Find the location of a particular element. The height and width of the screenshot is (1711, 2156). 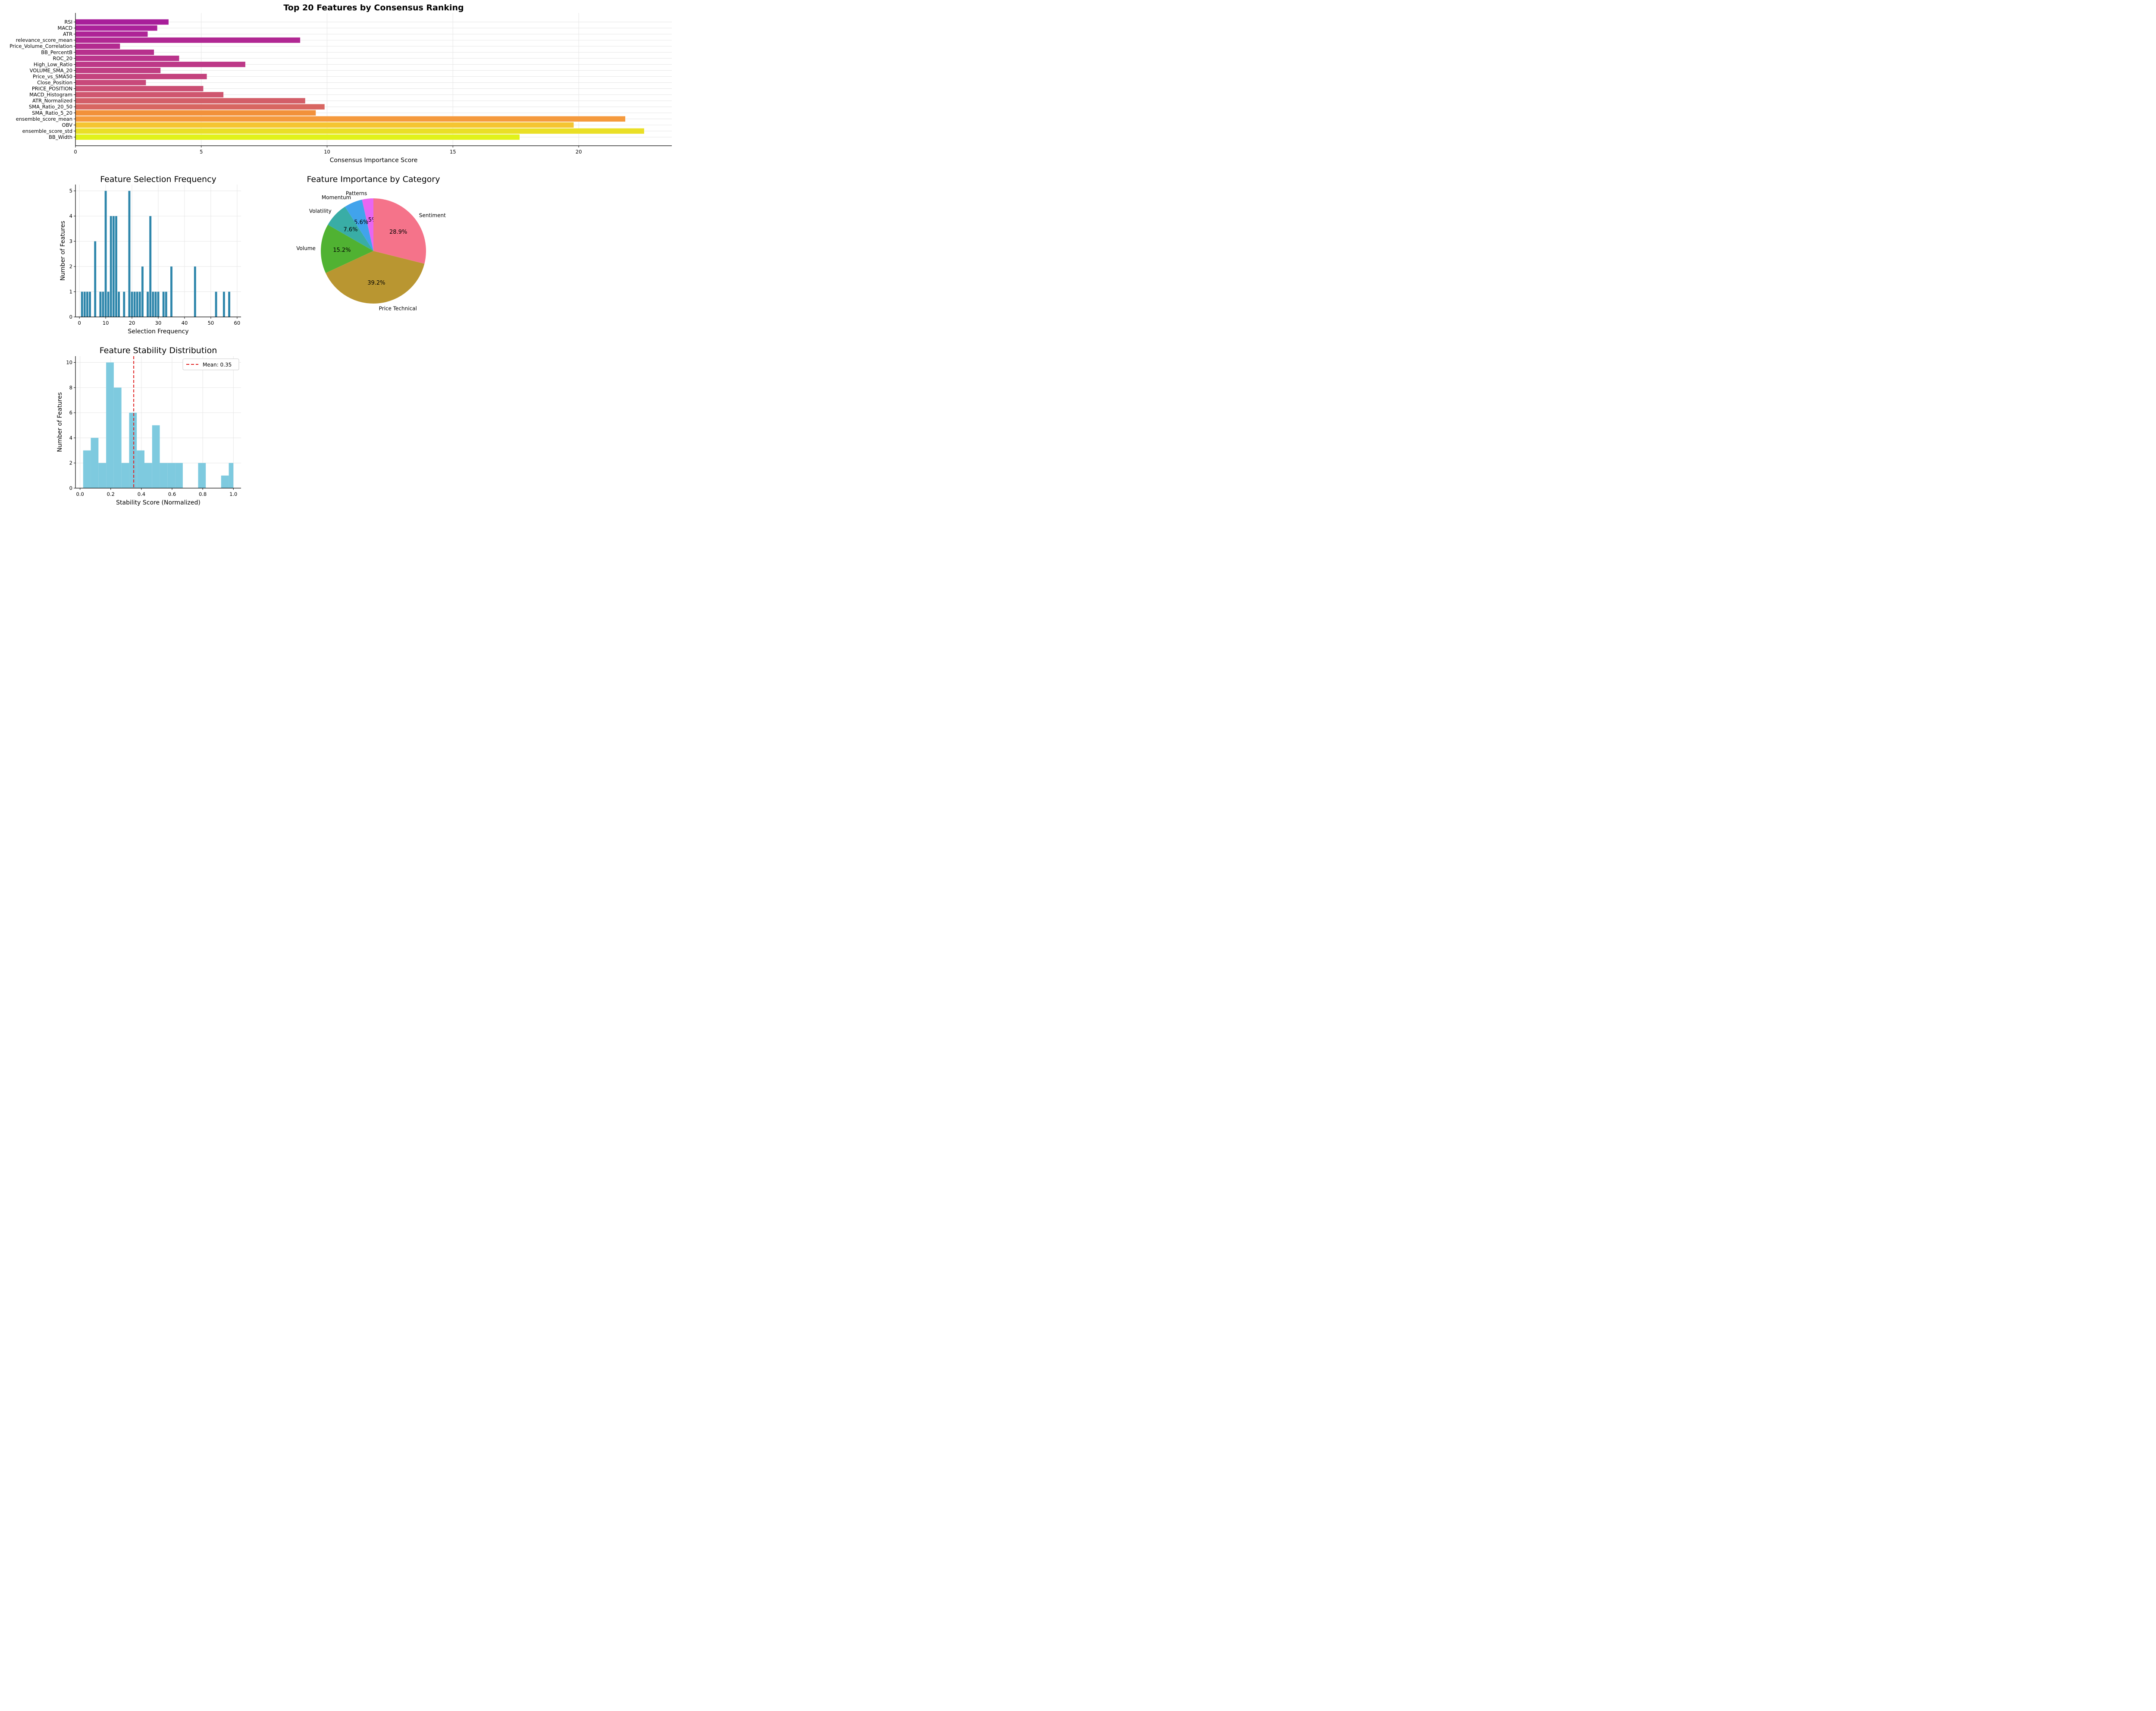

y-tick-label: PRICE_POSITION is located at coordinates (52, 89).